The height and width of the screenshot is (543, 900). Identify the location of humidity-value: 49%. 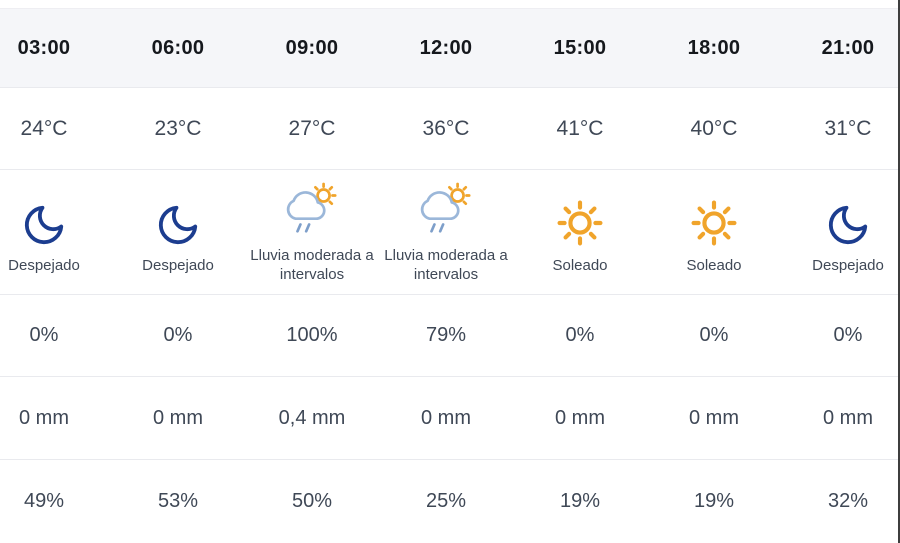
(44, 501).